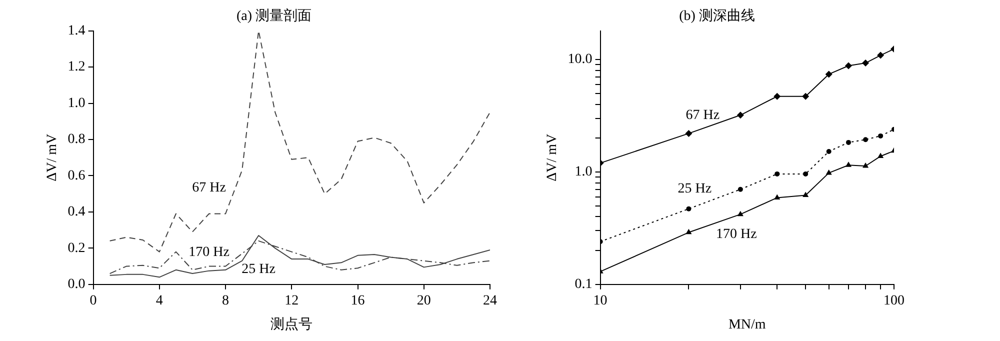 The image size is (1000, 341). I want to click on y-tick-label: 0.0, so click(77, 284).